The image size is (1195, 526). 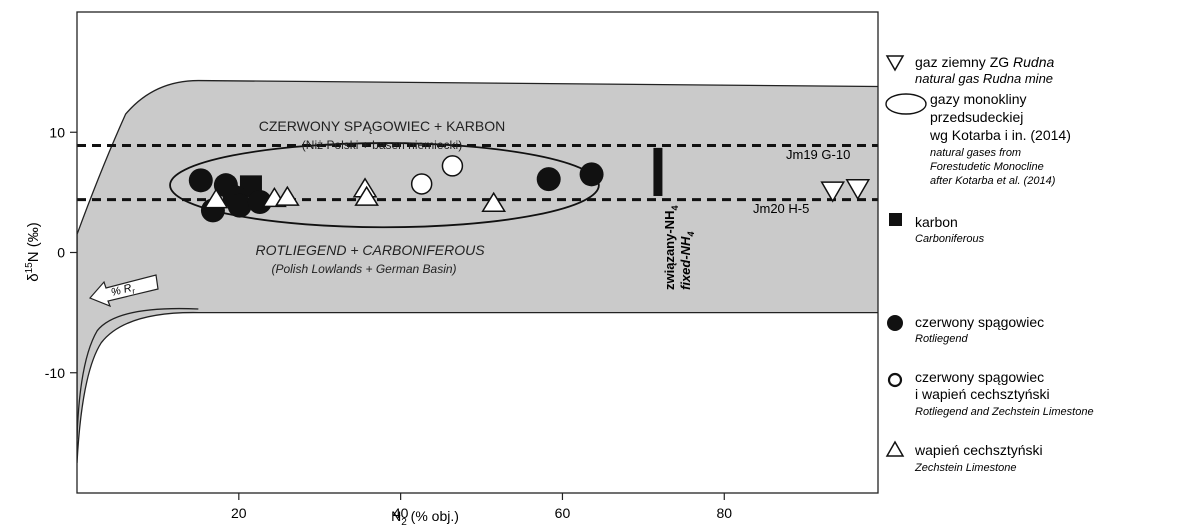 I want to click on legend-rz-pl-2: i wapień cechsztyński, so click(x=982, y=394).